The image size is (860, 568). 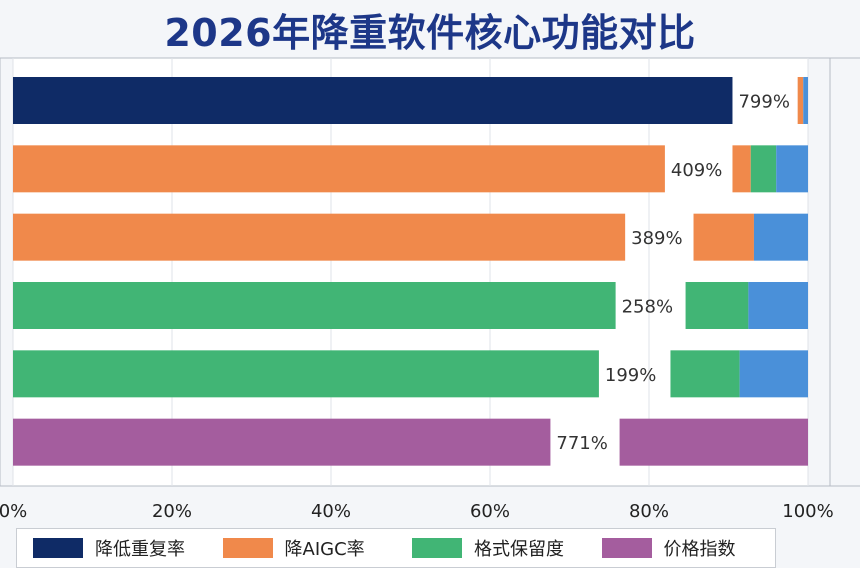 What do you see at coordinates (172, 511) in the screenshot?
I see `x-tick-label: 20%` at bounding box center [172, 511].